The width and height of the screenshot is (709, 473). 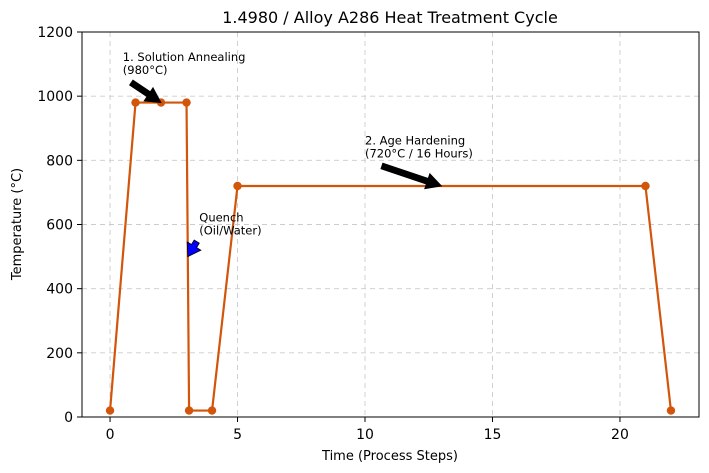 What do you see at coordinates (493, 435) in the screenshot?
I see `x-tick-label: 15` at bounding box center [493, 435].